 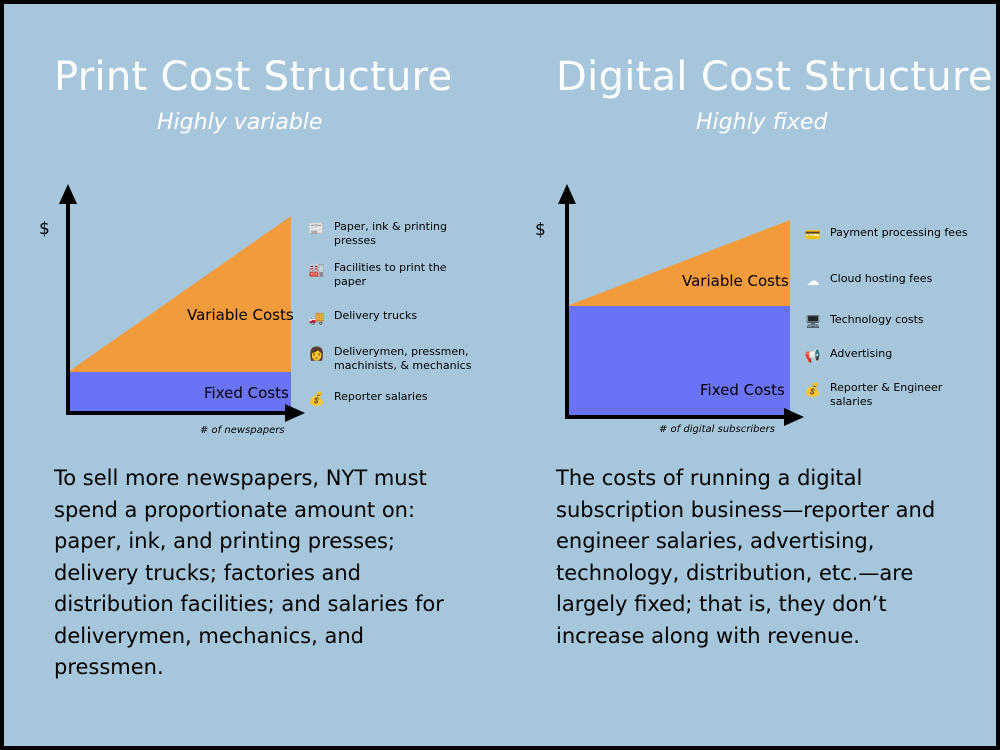 I want to click on digital-variable-area, so click(x=678, y=263).